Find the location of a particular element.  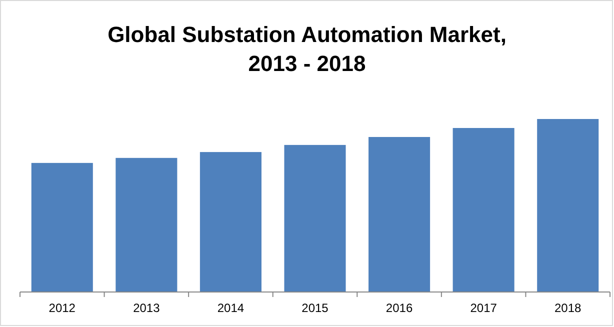

x-tick-label: 2017 is located at coordinates (484, 308).